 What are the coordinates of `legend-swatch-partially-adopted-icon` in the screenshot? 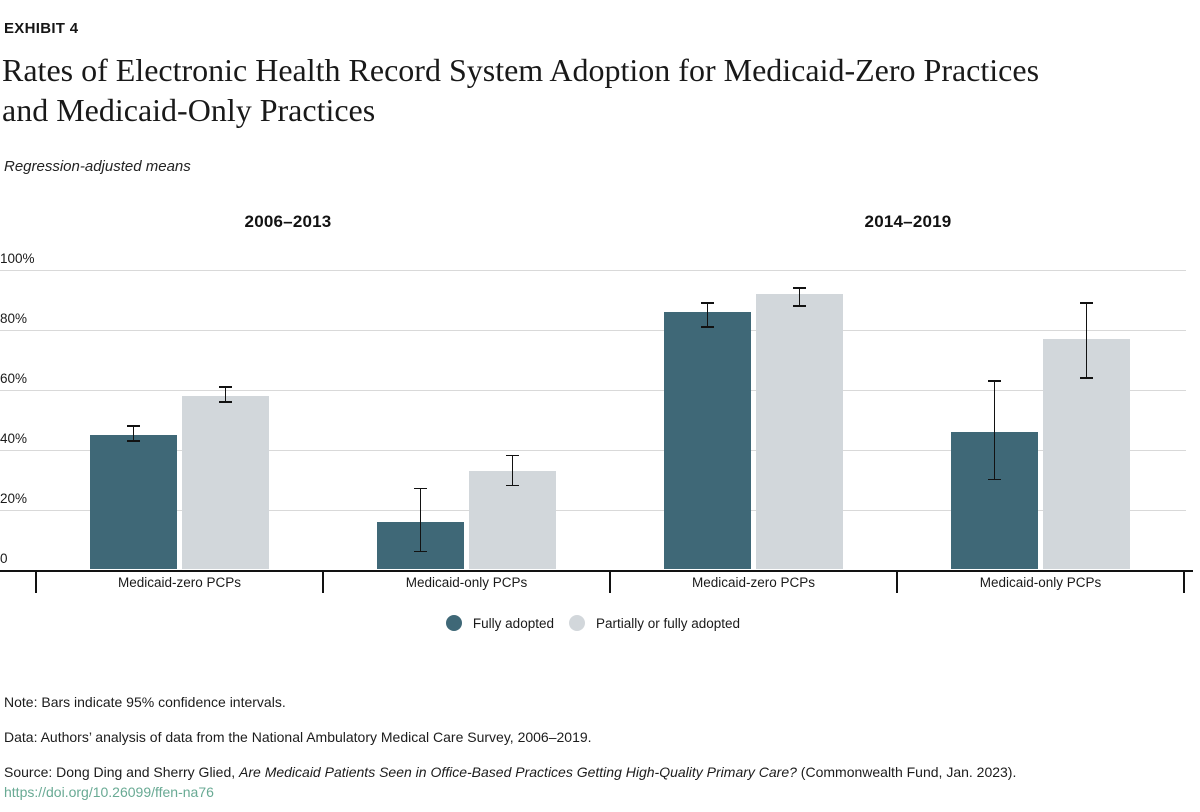 It's located at (576, 623).